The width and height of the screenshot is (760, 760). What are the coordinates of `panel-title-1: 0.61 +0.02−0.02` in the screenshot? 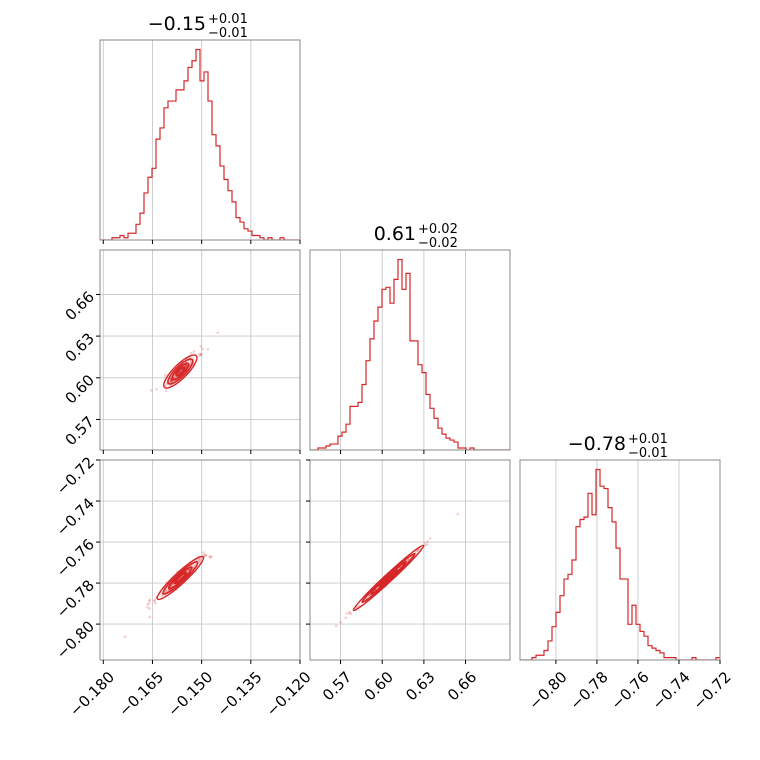 It's located at (416, 236).